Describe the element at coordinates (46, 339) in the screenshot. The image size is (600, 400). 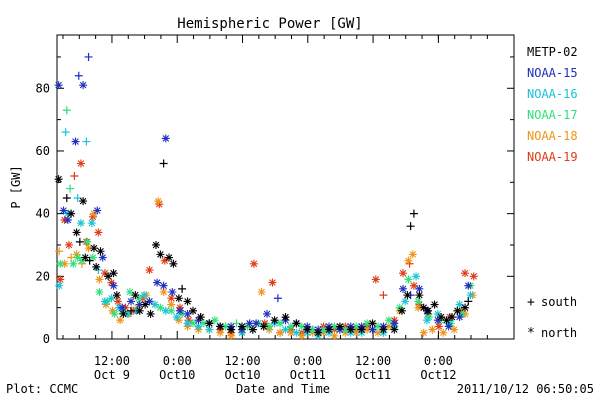
I see `y-tick-label: 0` at that location.